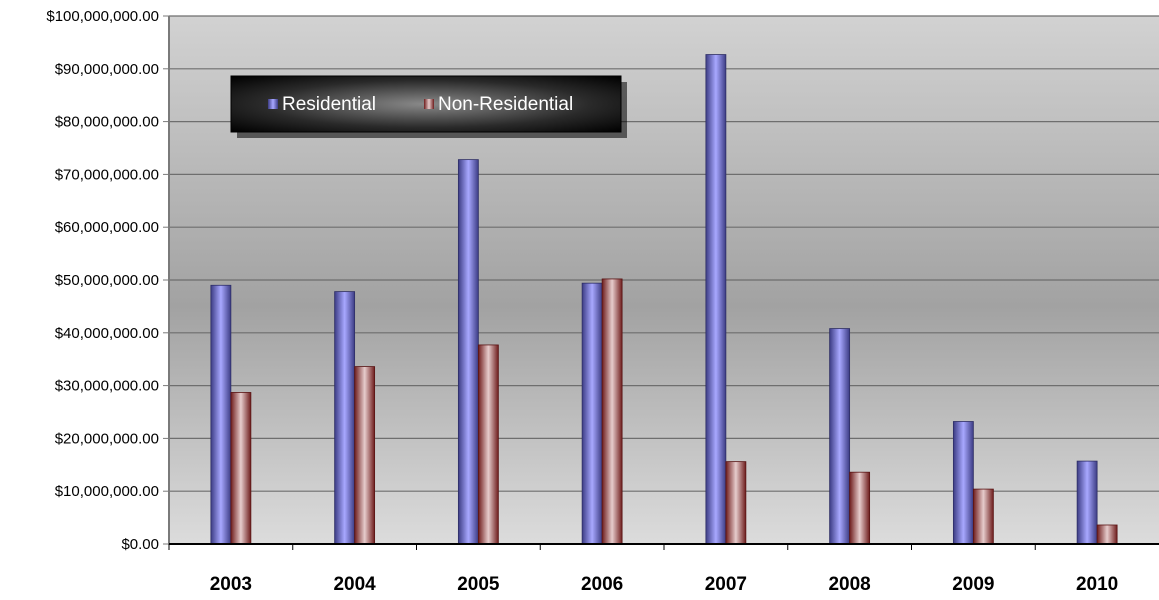 This screenshot has height=600, width=1159. What do you see at coordinates (107, 227) in the screenshot?
I see `y-tick-label: $60,000,000.00` at bounding box center [107, 227].